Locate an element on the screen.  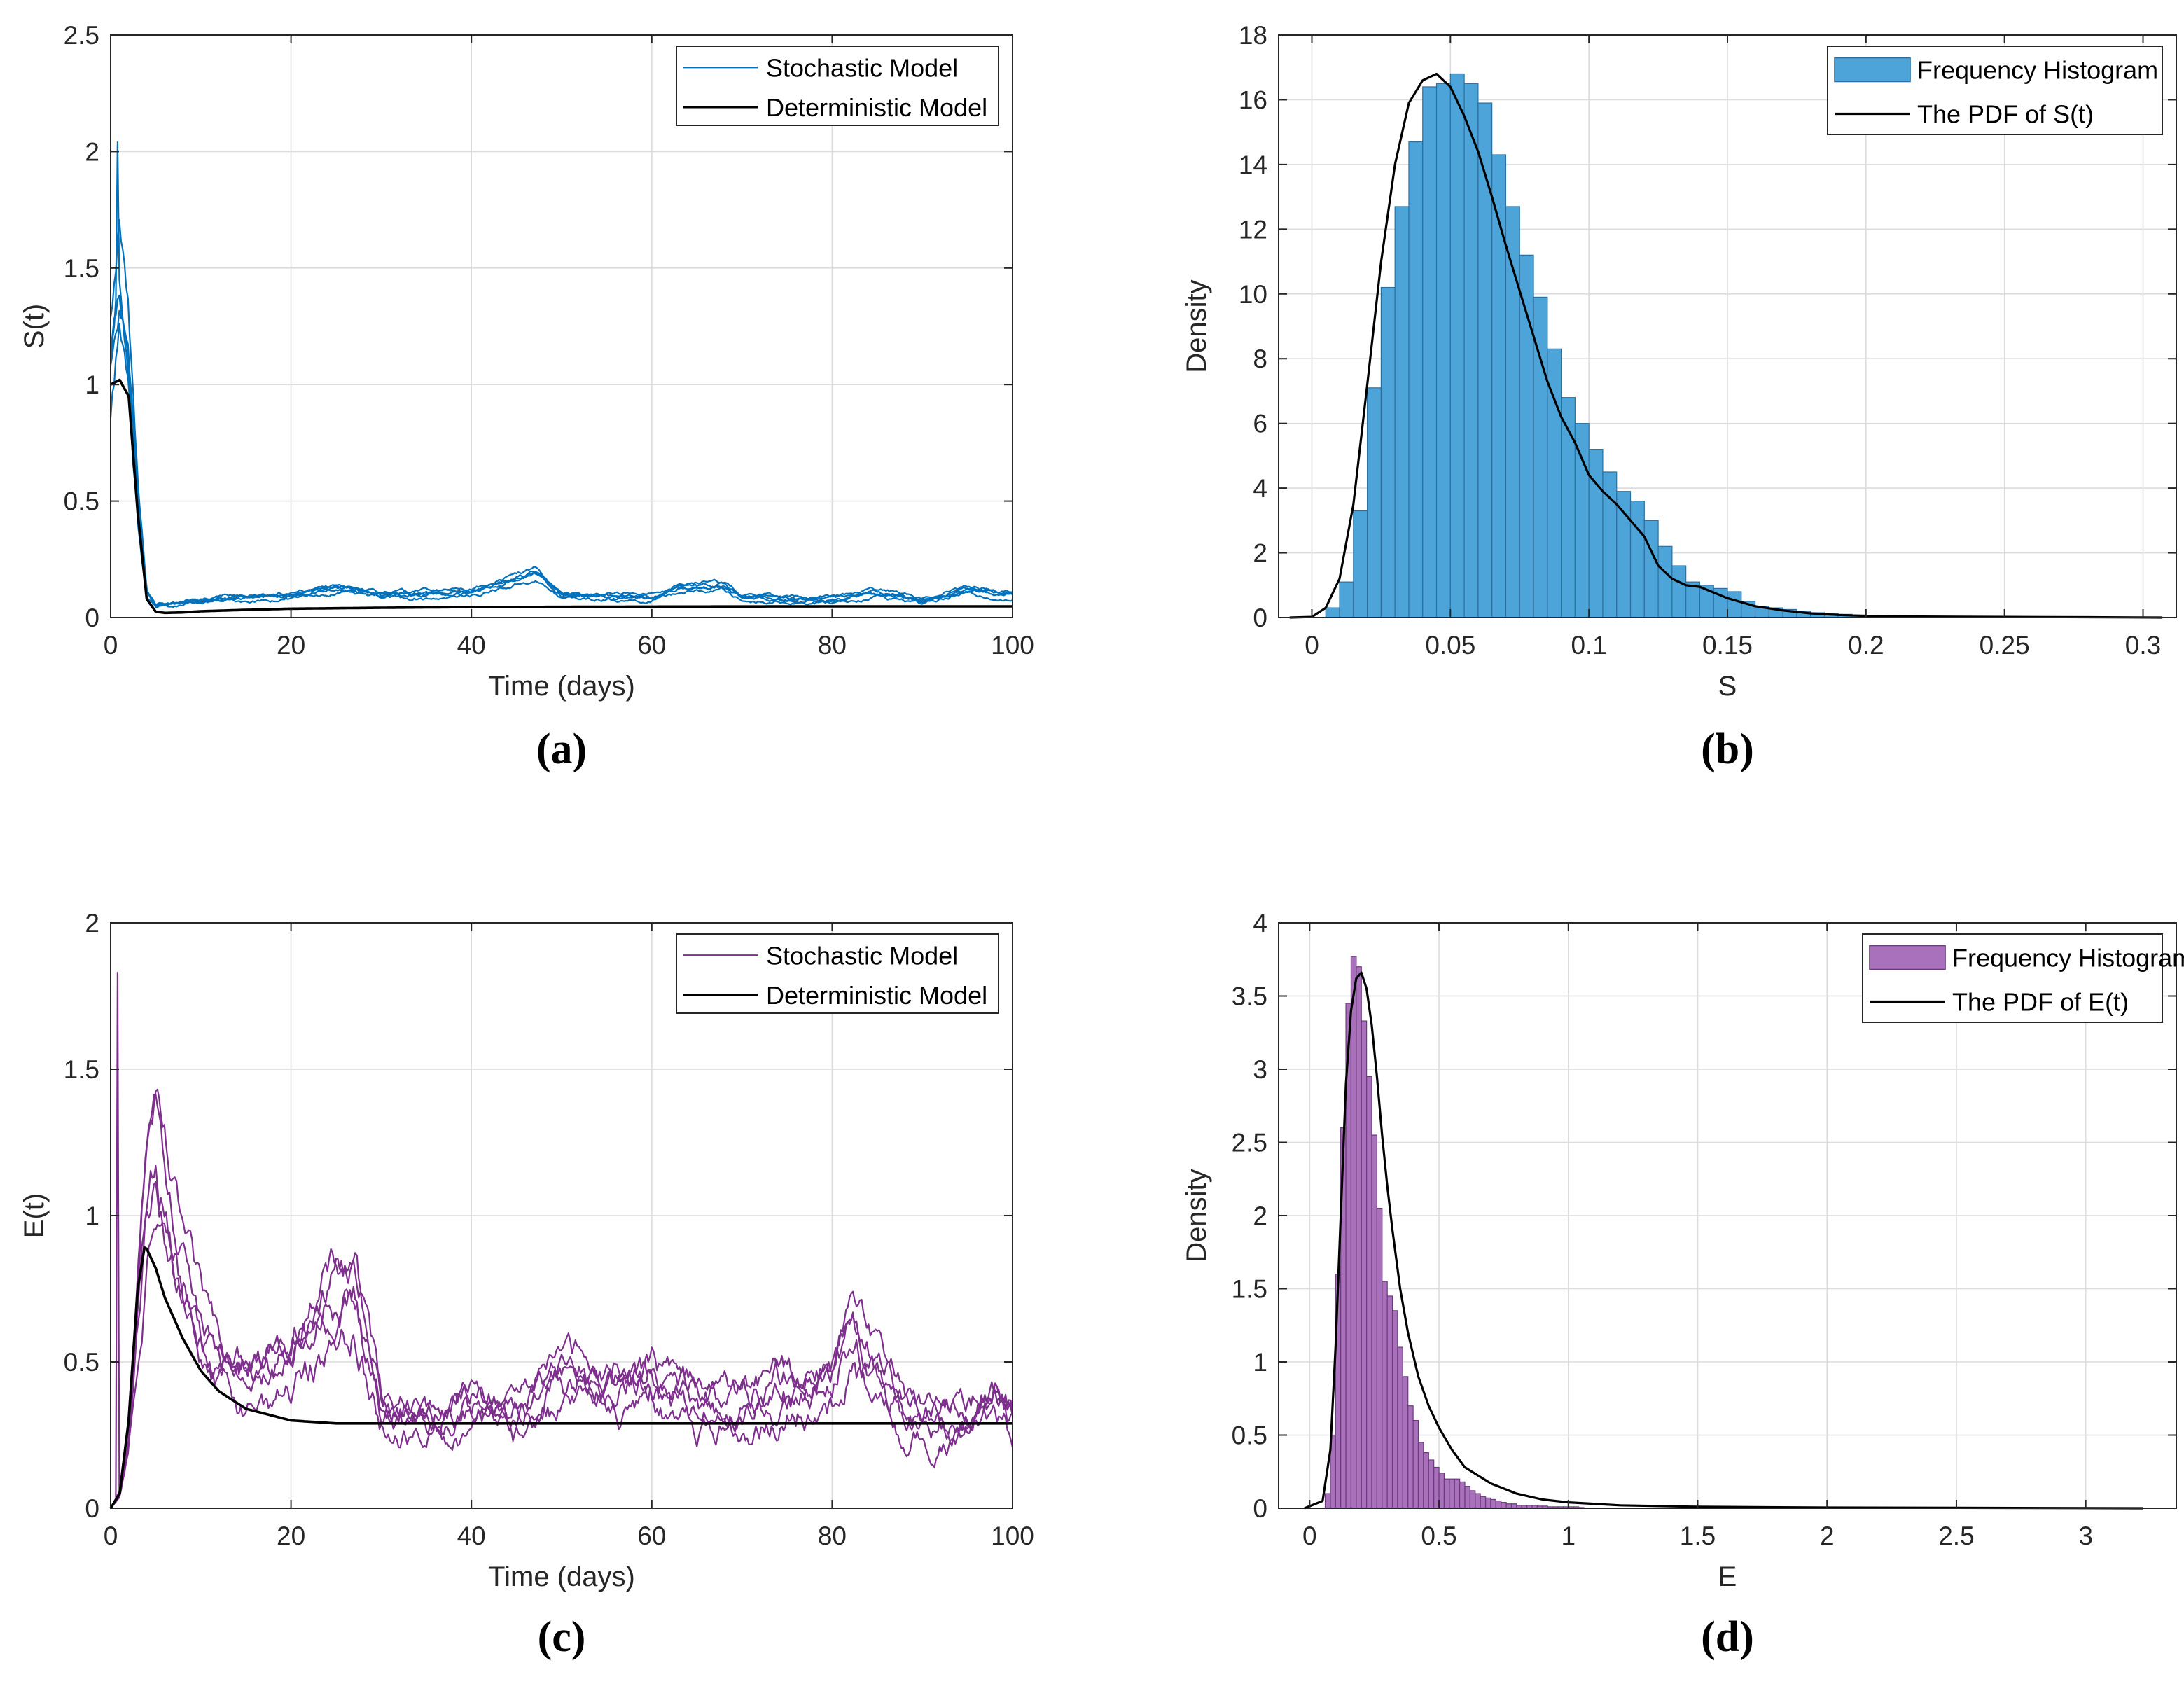
x-tick-label: 0.1 is located at coordinates (1588, 645).